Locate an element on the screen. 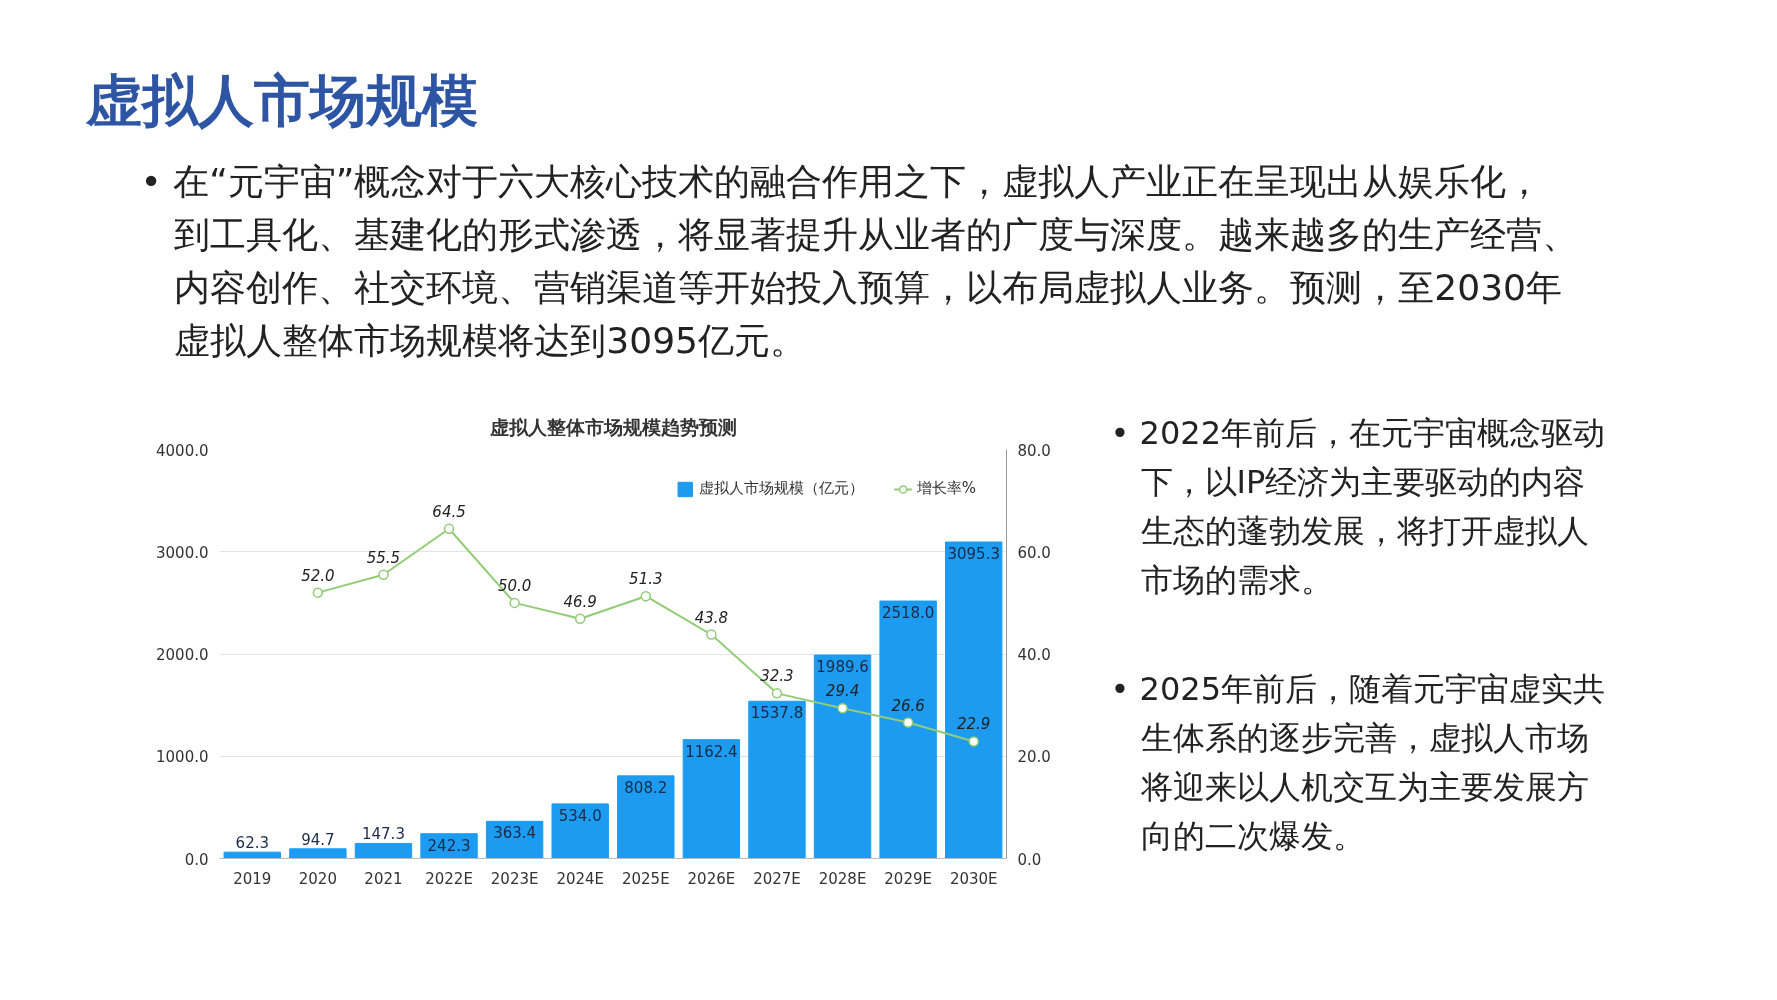 This screenshot has width=1777, height=1000. x-tick-label: 2028E is located at coordinates (842, 878).